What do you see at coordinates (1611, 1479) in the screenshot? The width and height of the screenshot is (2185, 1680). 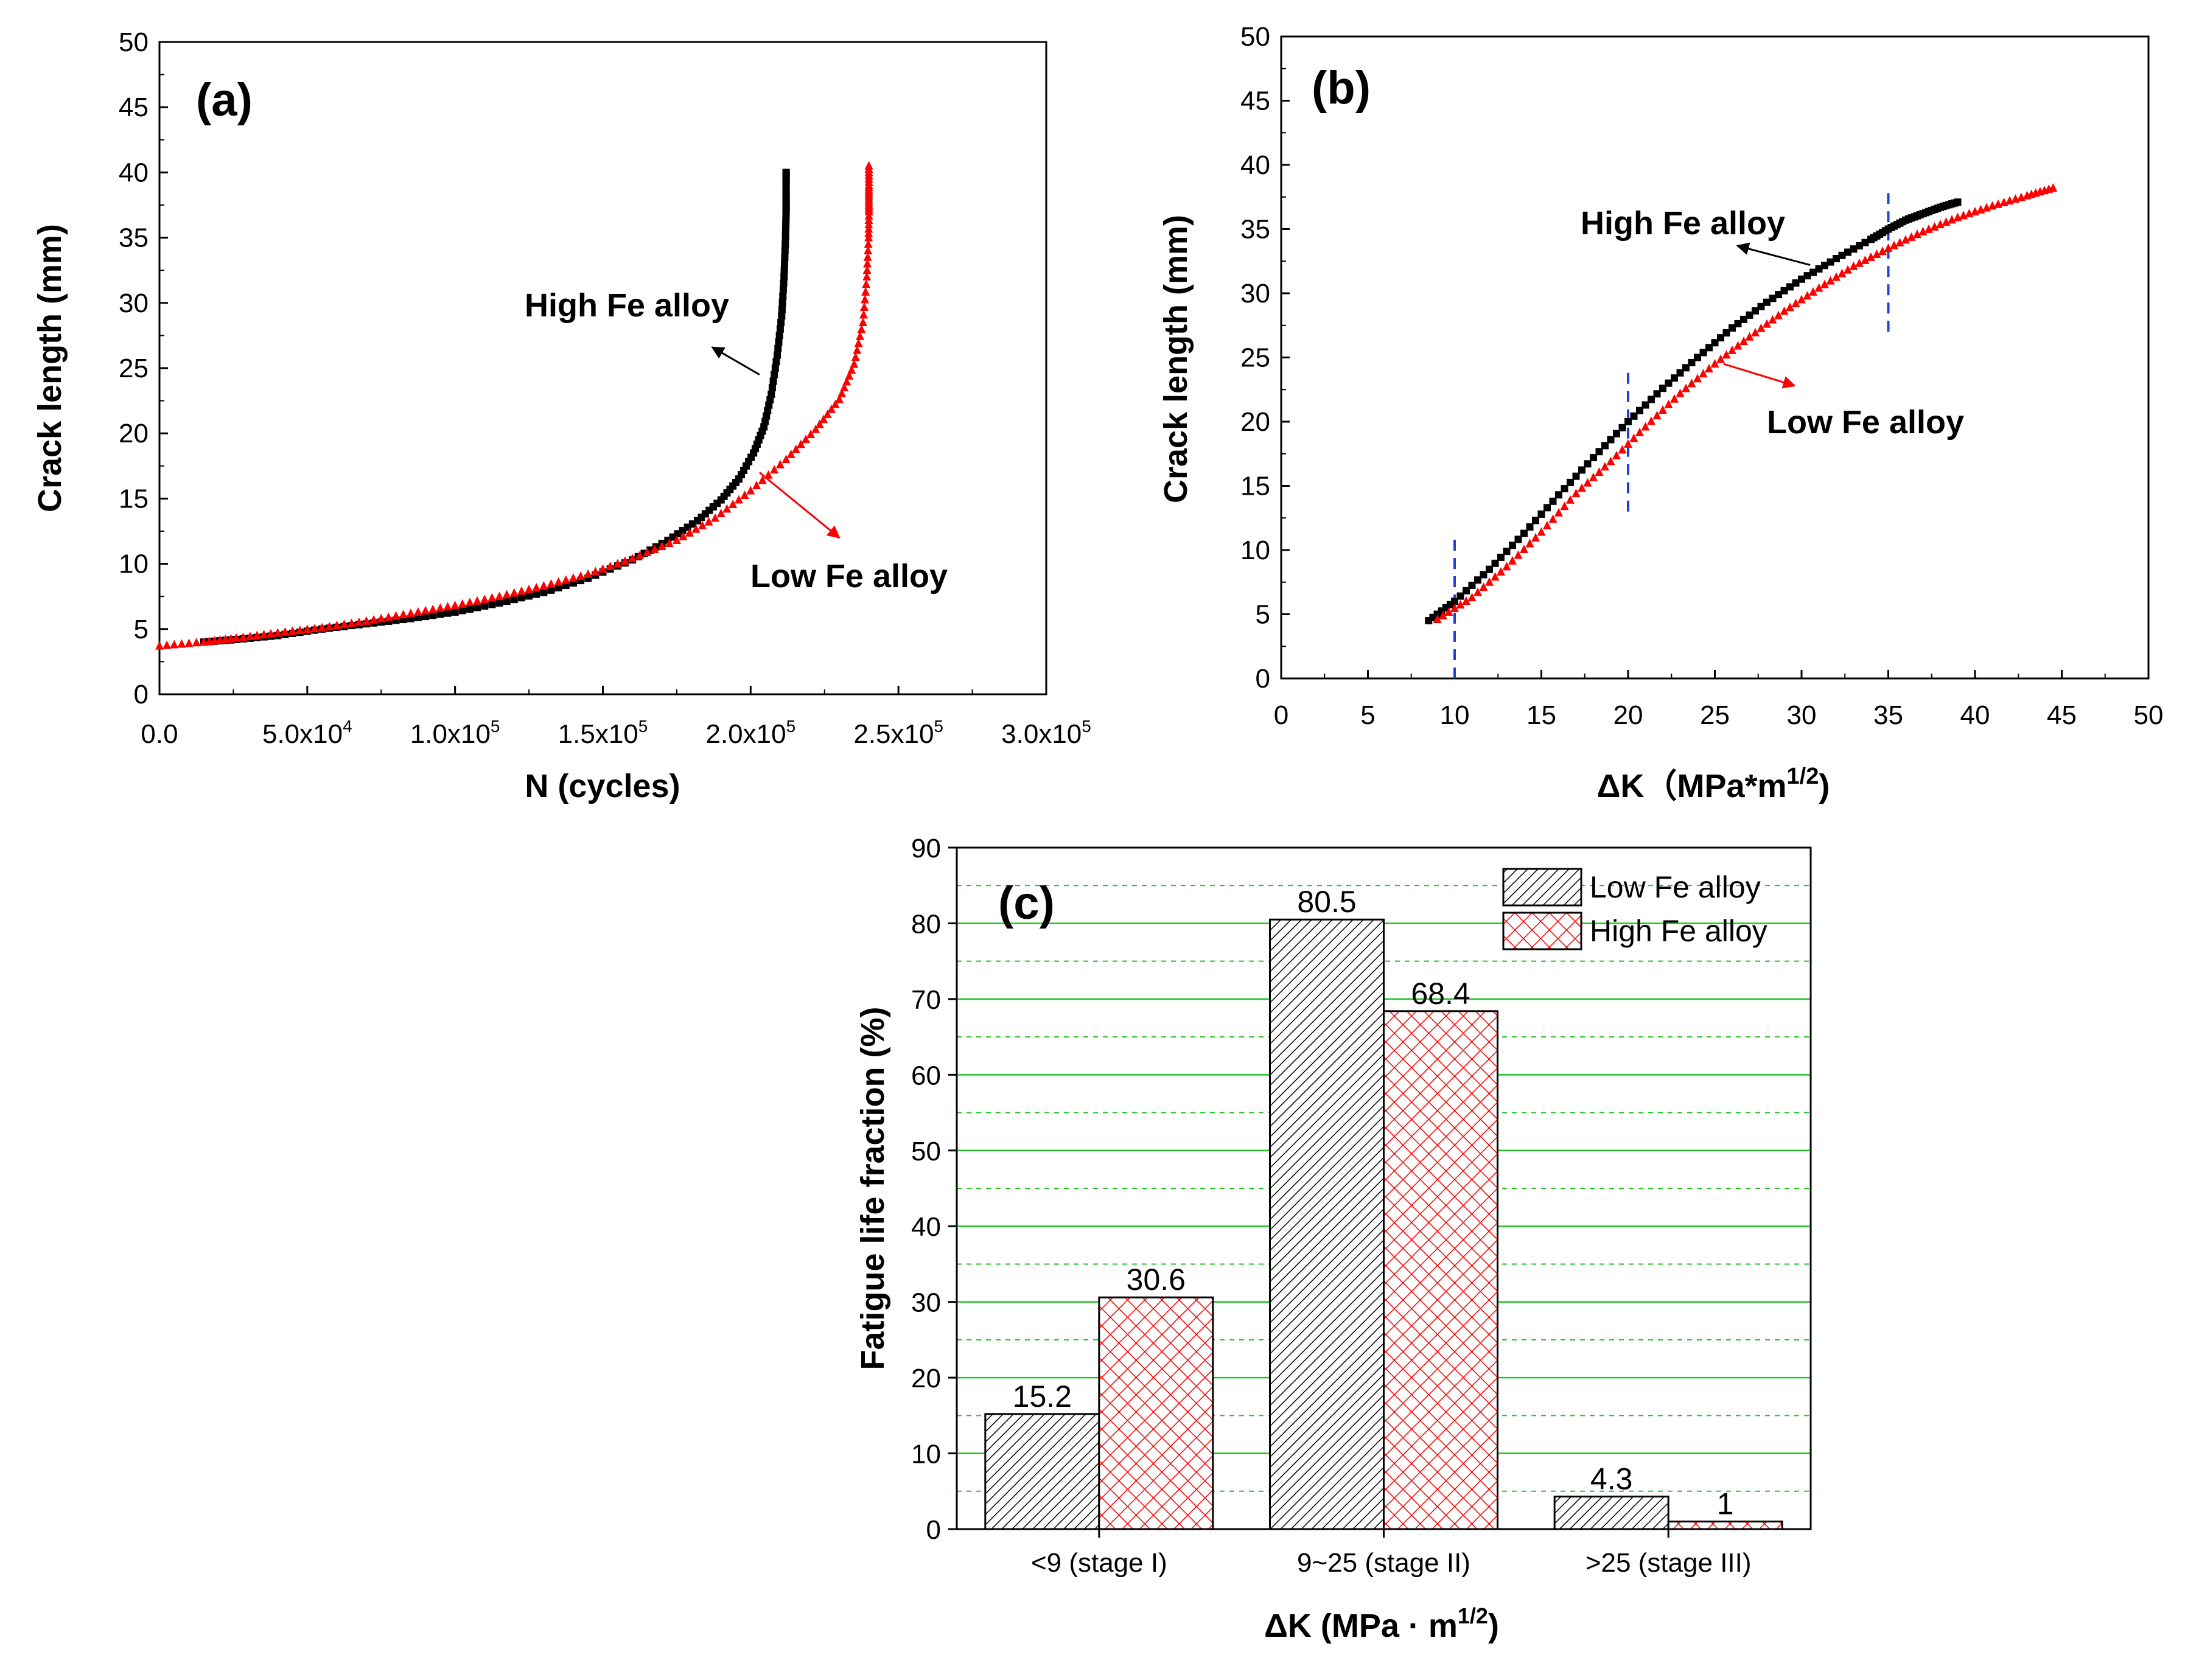 I see `bar-value-label: 4.3` at bounding box center [1611, 1479].